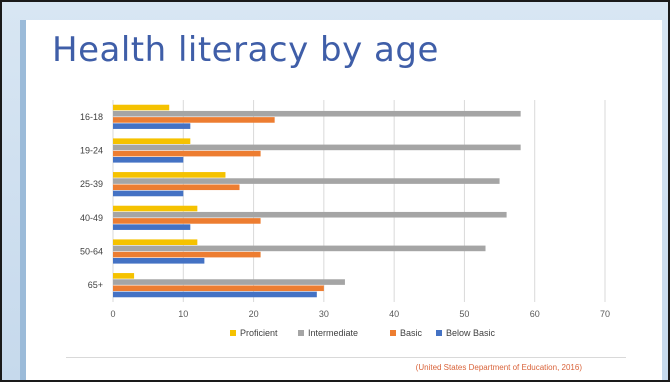  I want to click on y-category-label: 50-64, so click(91, 252).